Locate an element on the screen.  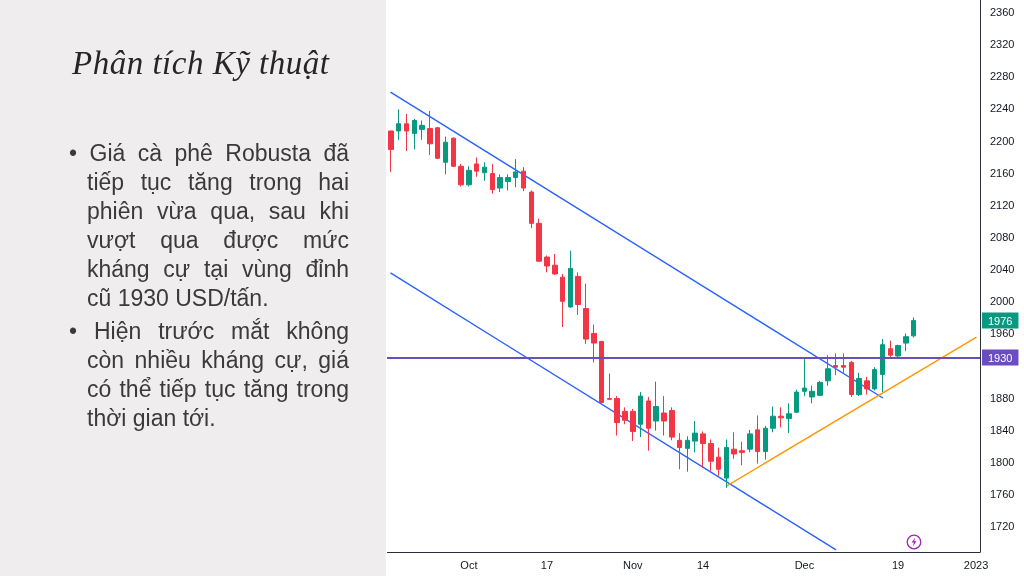
x-tick-label: 14 is located at coordinates (703, 564).